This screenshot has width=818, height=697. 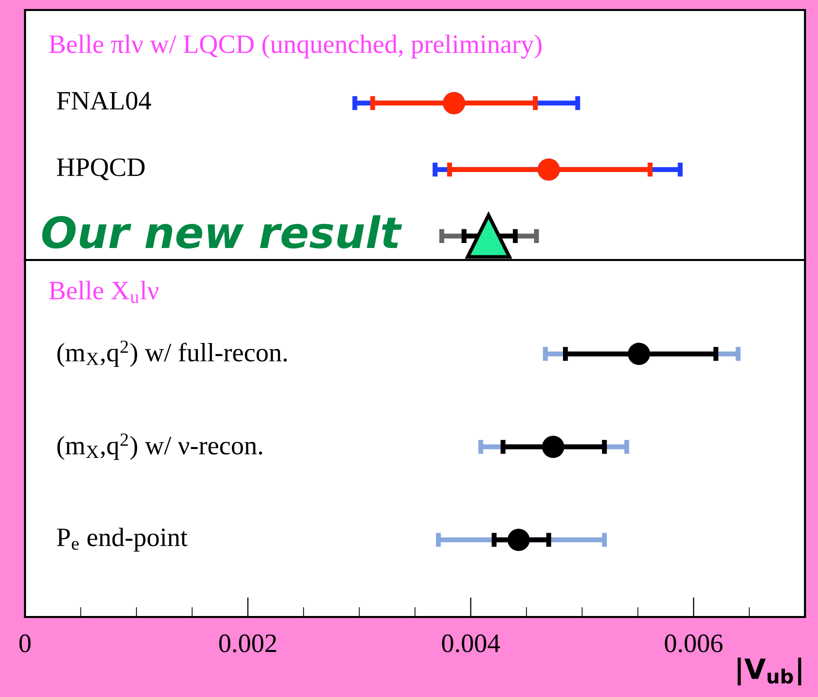 I want to click on y-tick-label: P$_{e}$ end-point, so click(x=122, y=540).